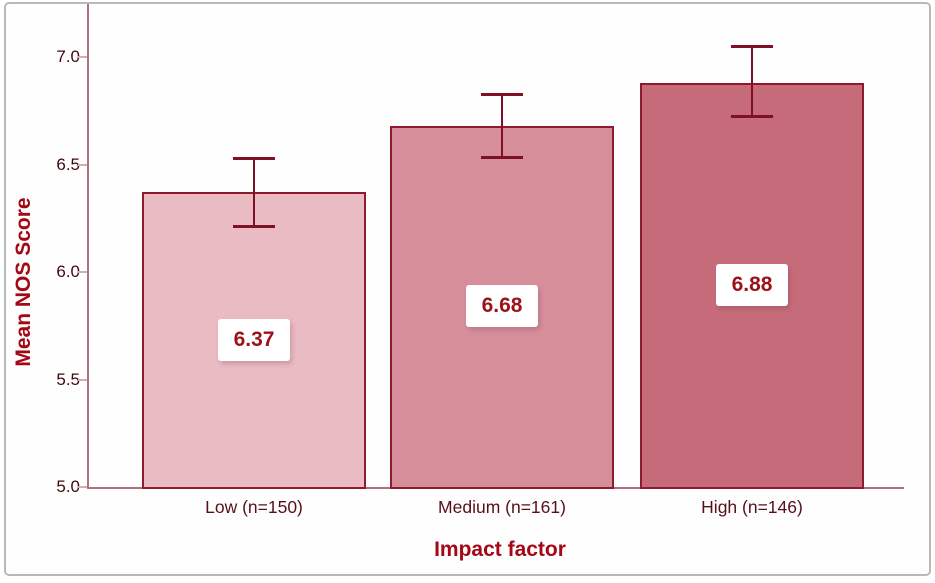  I want to click on y-tick-label: 5.5, so click(68, 379).